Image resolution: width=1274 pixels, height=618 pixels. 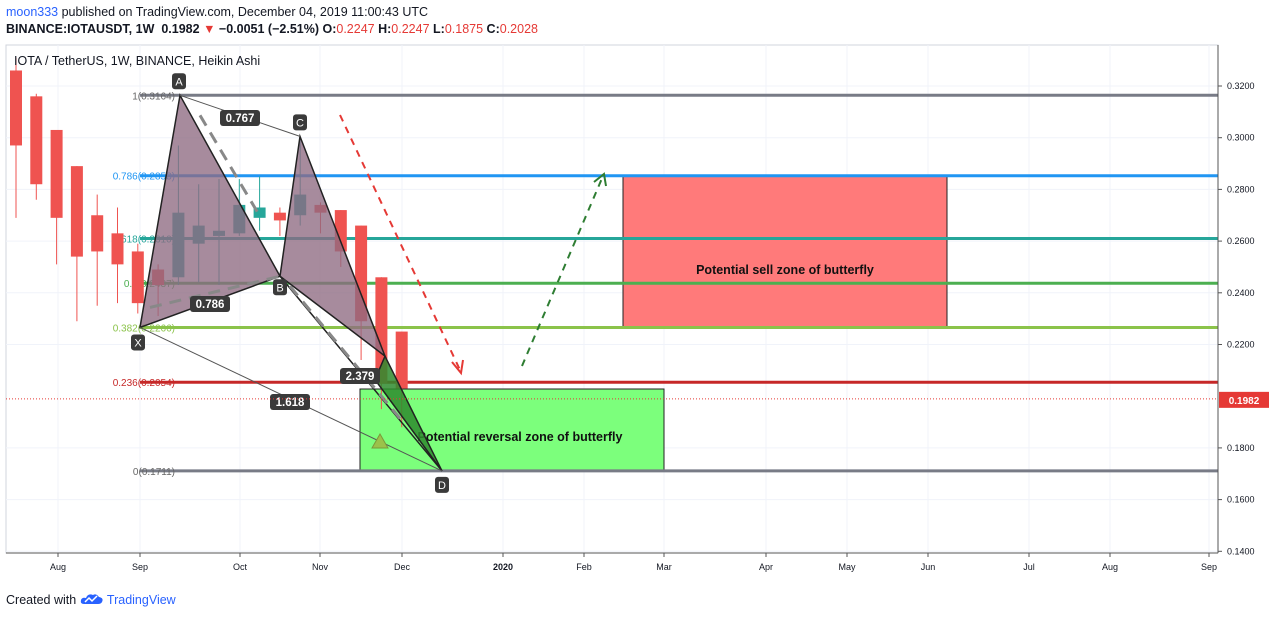 What do you see at coordinates (1029, 567) in the screenshot?
I see `x-tick-label: Jul` at bounding box center [1029, 567].